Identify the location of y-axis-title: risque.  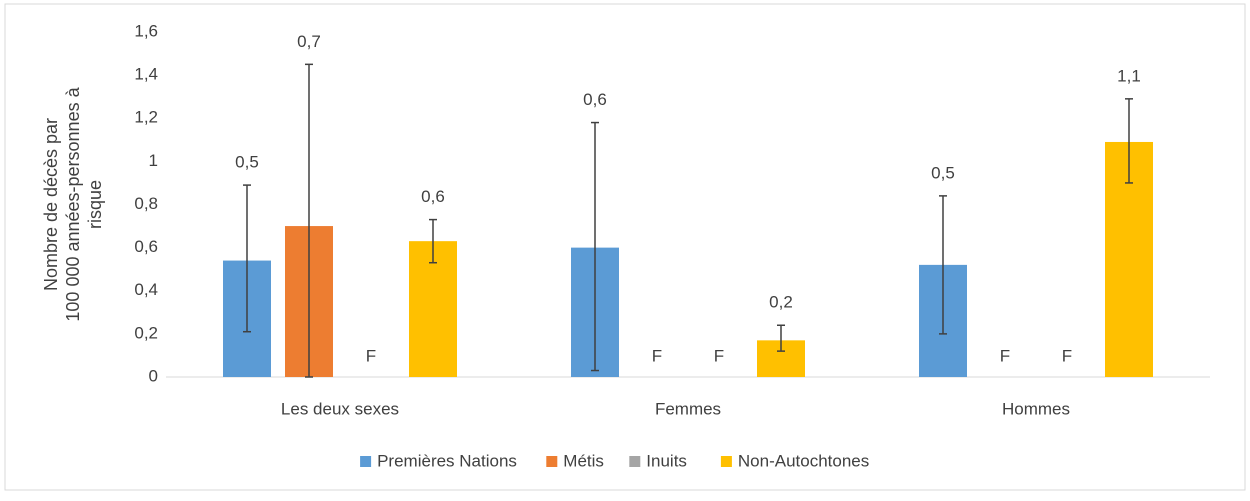
(95, 204).